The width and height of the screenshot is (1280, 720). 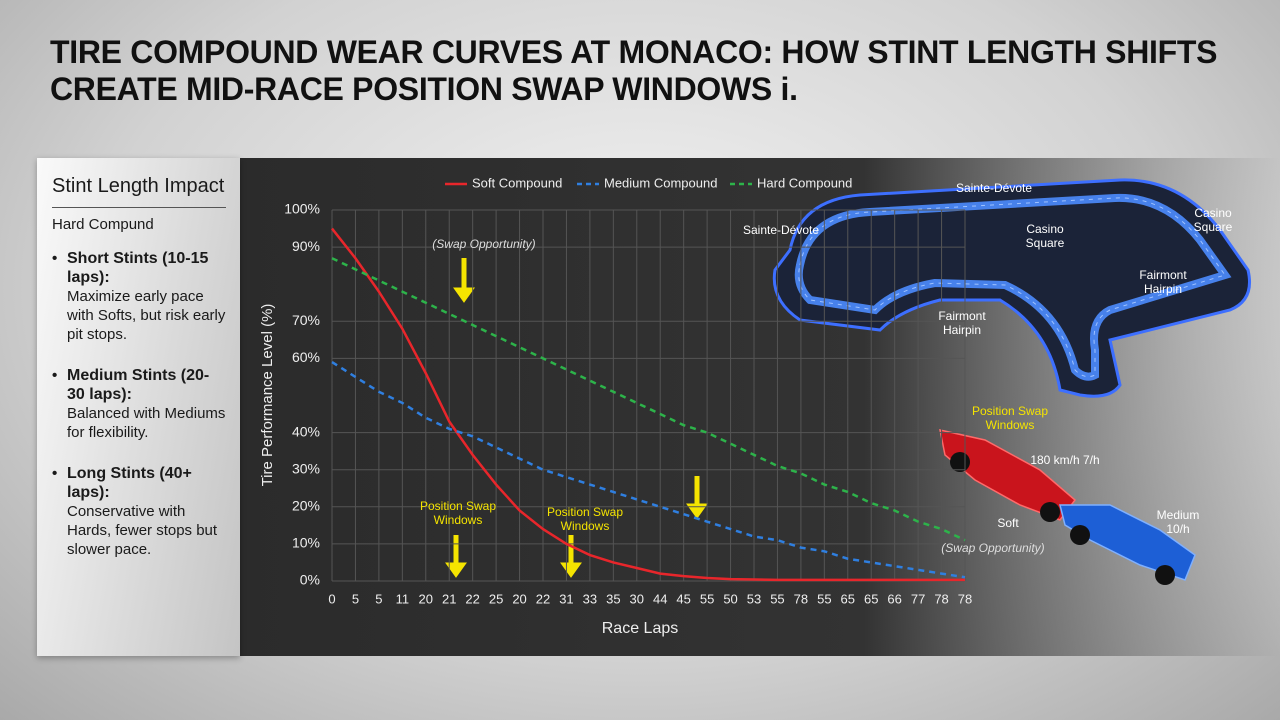 I want to click on x-tick-label: 44, so click(x=660, y=598).